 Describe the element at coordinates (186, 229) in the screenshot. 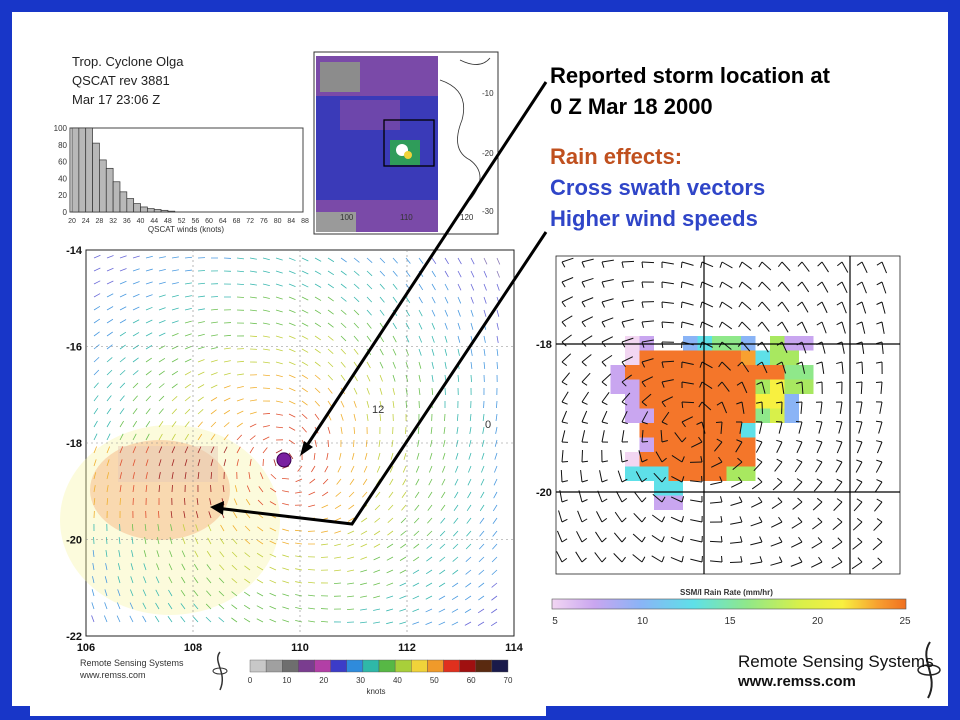

I see `histogram-xlabel: QSCAT winds (knots)` at that location.